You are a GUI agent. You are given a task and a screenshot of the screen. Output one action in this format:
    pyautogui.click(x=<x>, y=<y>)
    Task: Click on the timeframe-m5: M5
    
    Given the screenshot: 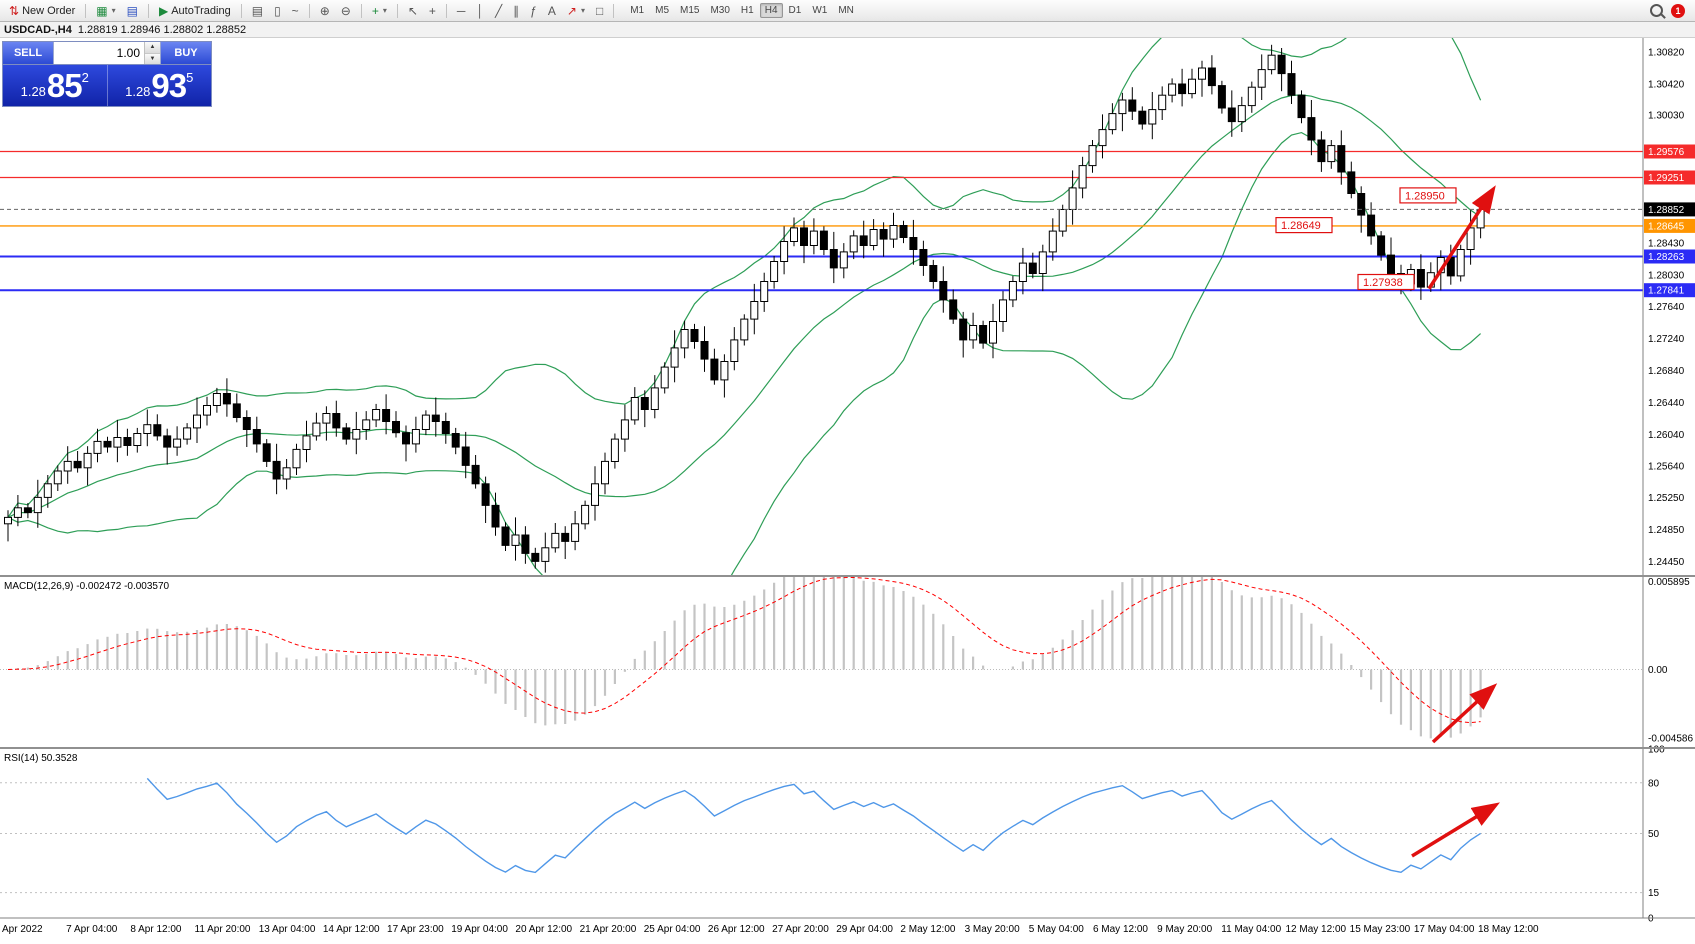 What is the action you would take?
    pyautogui.click(x=662, y=10)
    